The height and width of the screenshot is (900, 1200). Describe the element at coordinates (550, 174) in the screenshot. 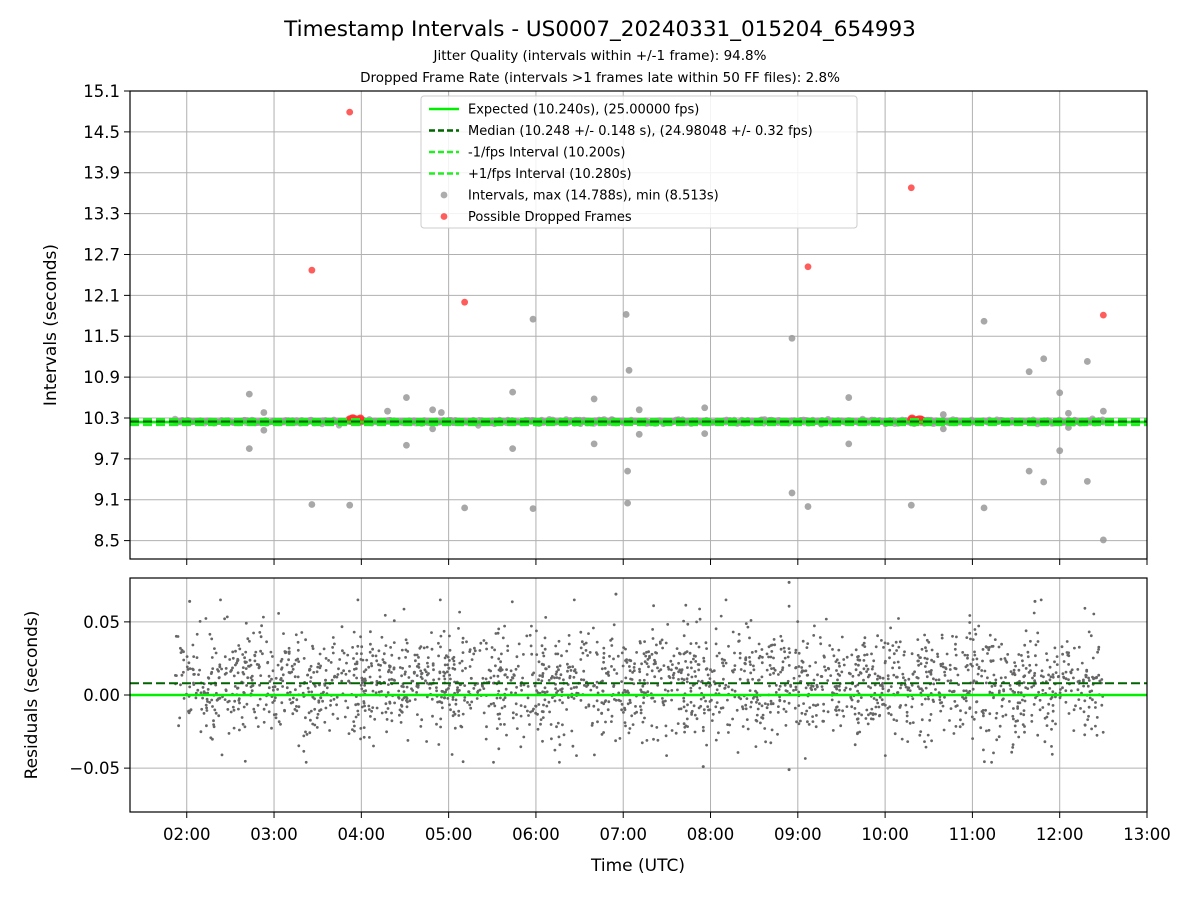

I see `legend-plus-interval-label: +1/fps Interval (10.280s)` at that location.